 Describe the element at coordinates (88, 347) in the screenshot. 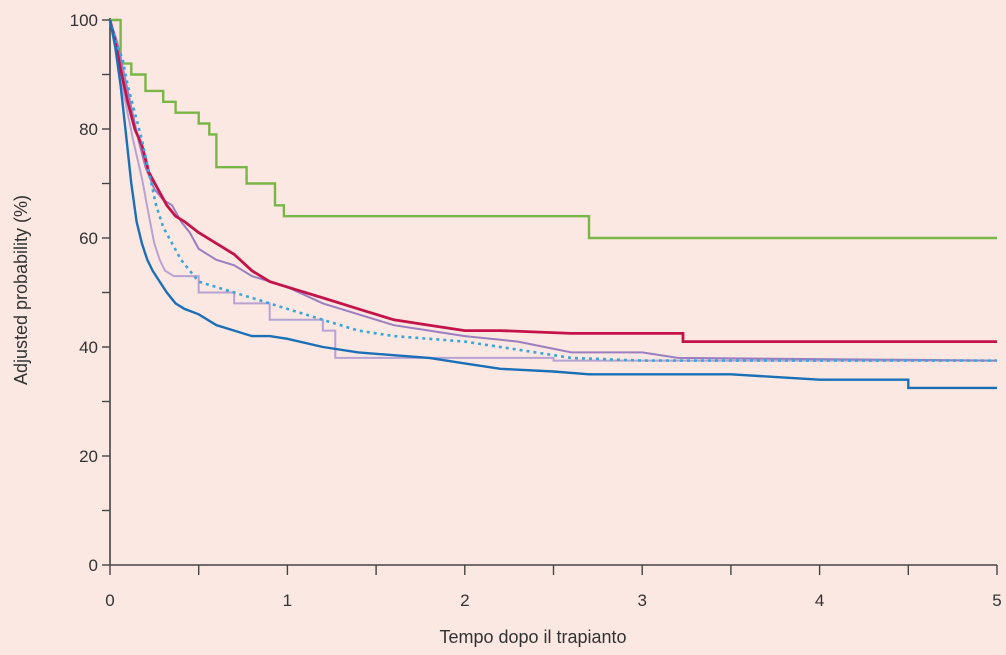

I see `y-tick-label: 40` at that location.